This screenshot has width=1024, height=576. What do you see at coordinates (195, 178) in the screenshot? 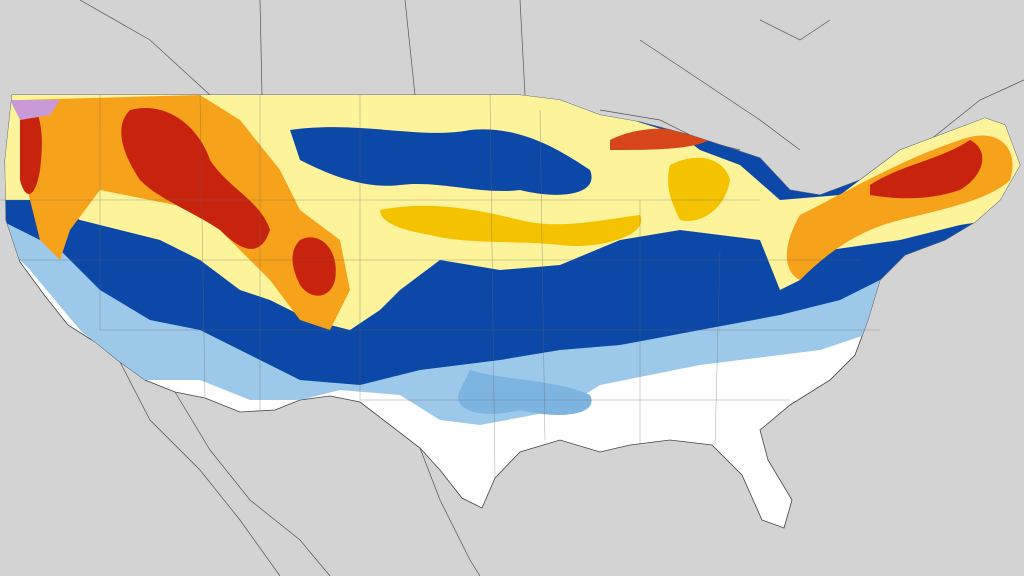
I see `red-mountains` at bounding box center [195, 178].